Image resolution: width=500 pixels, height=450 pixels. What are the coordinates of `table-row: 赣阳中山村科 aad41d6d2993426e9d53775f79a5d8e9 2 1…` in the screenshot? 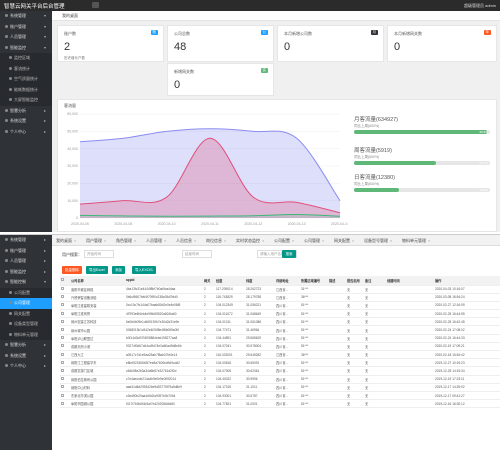 It's located at (280, 387).